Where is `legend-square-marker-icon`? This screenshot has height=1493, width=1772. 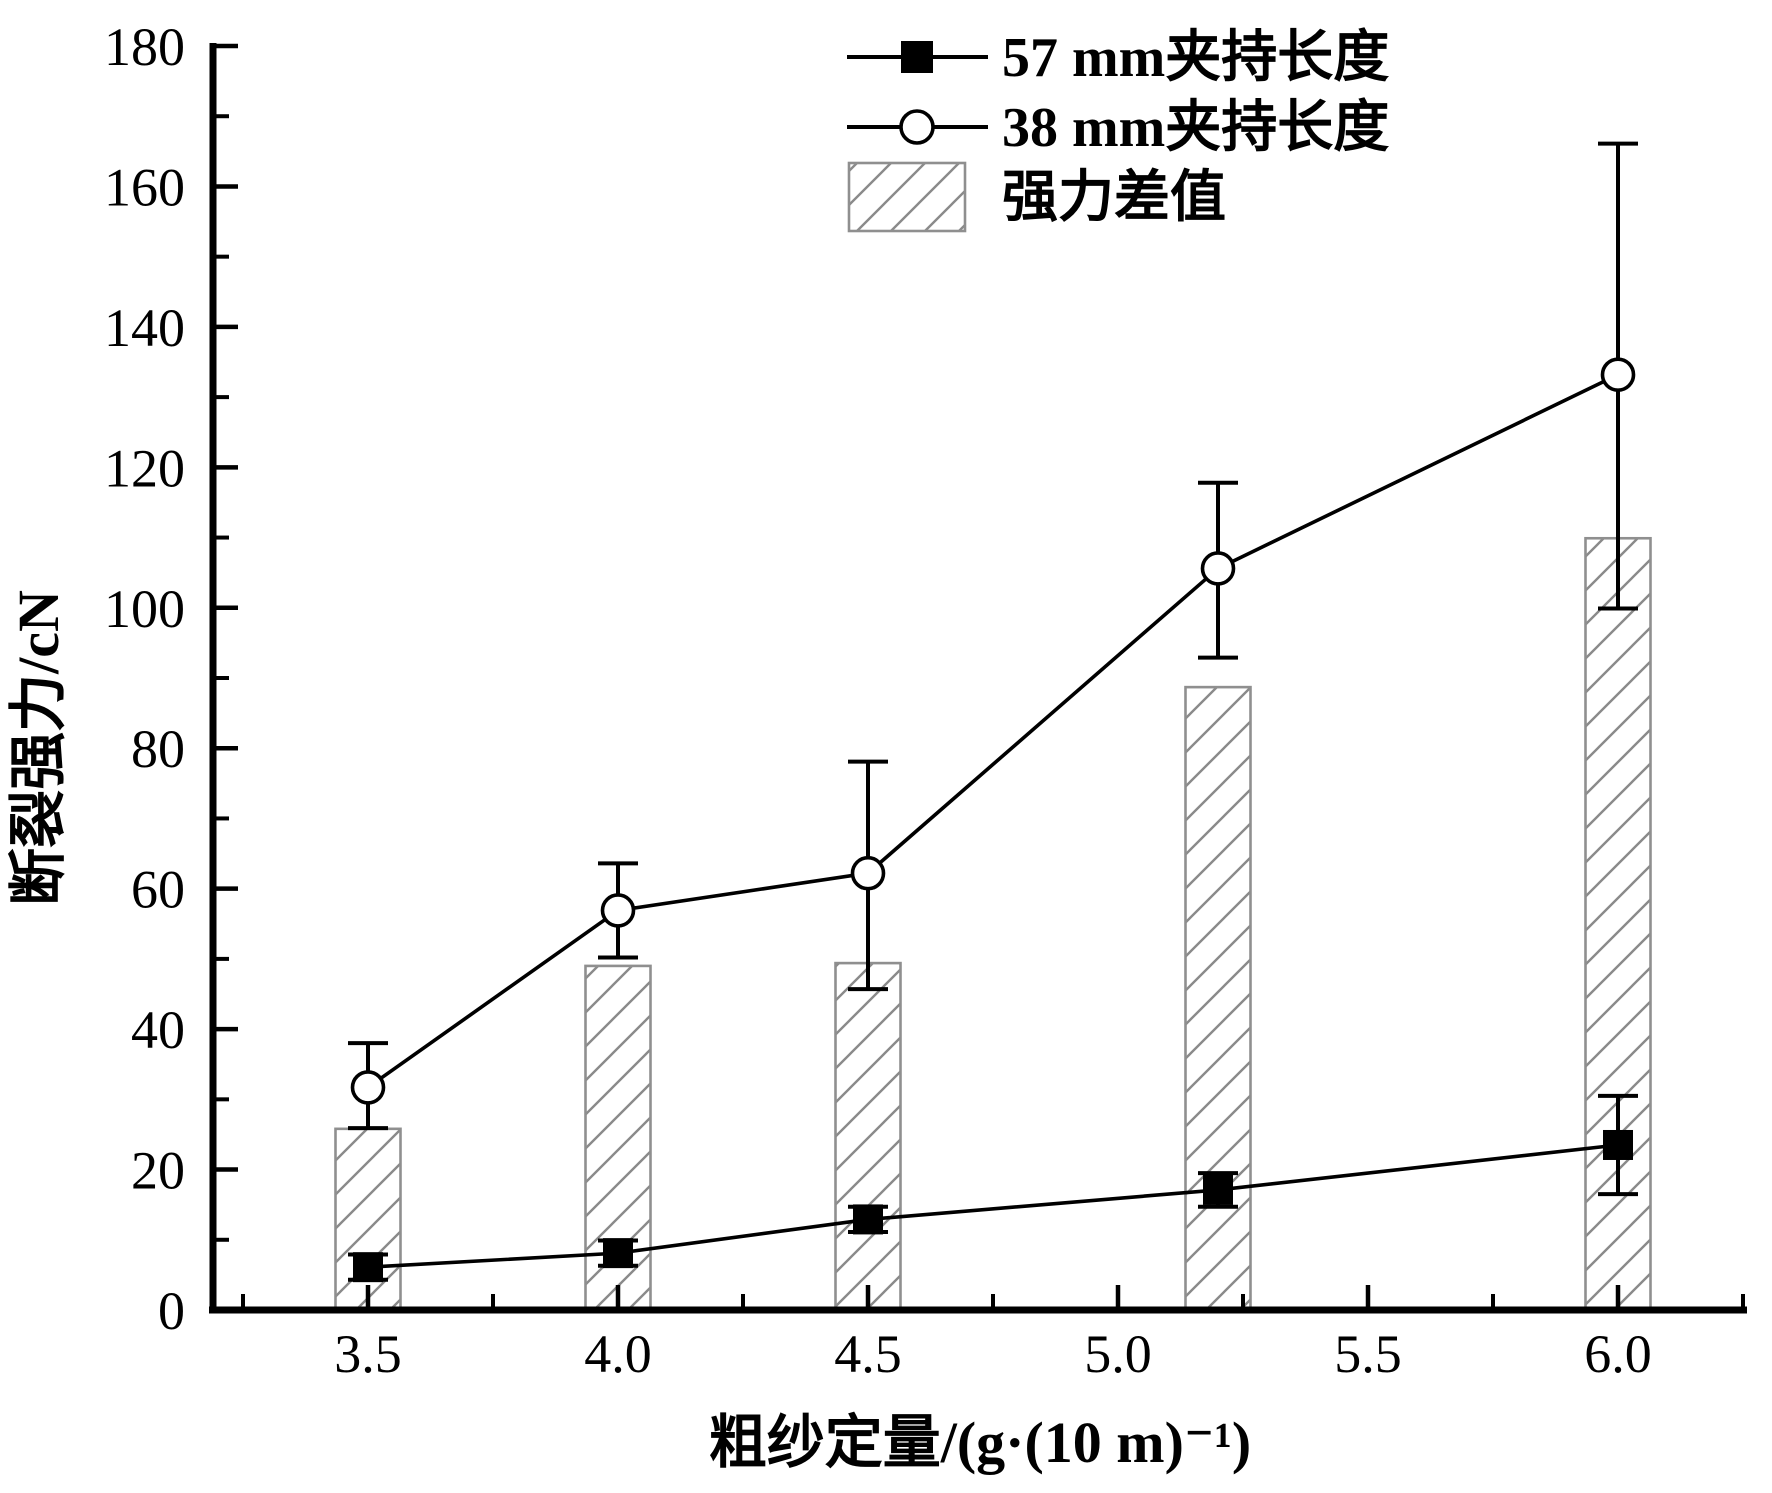 legend-square-marker-icon is located at coordinates (917, 57).